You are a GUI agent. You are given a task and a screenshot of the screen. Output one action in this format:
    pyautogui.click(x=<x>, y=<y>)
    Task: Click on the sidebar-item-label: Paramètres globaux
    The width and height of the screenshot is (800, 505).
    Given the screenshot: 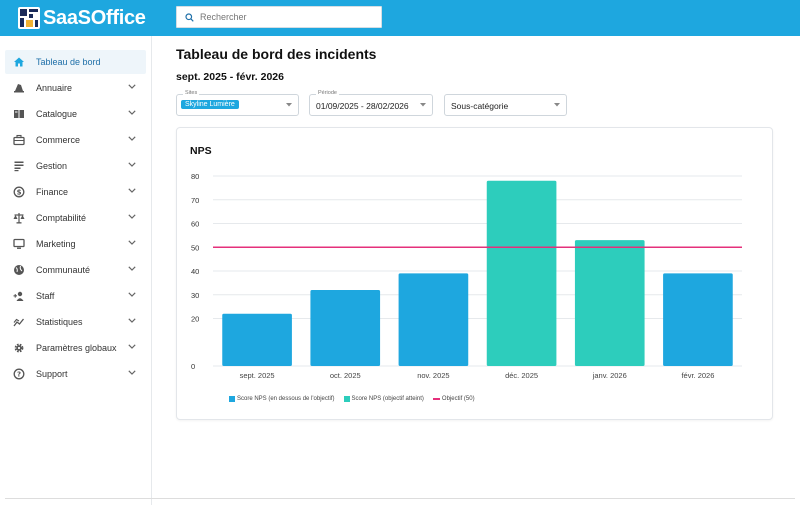 What is the action you would take?
    pyautogui.click(x=76, y=348)
    